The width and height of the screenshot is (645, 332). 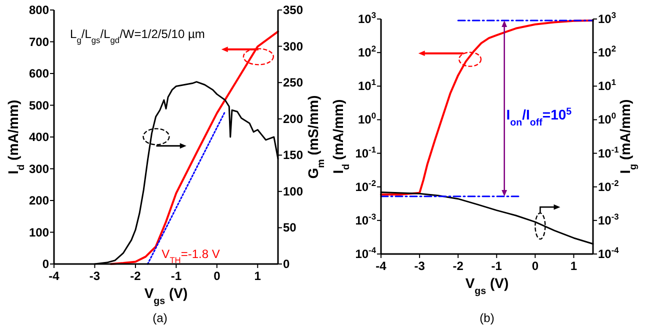 I want to click on y-tick-label: 10$^{-4}$, so click(x=365, y=253).